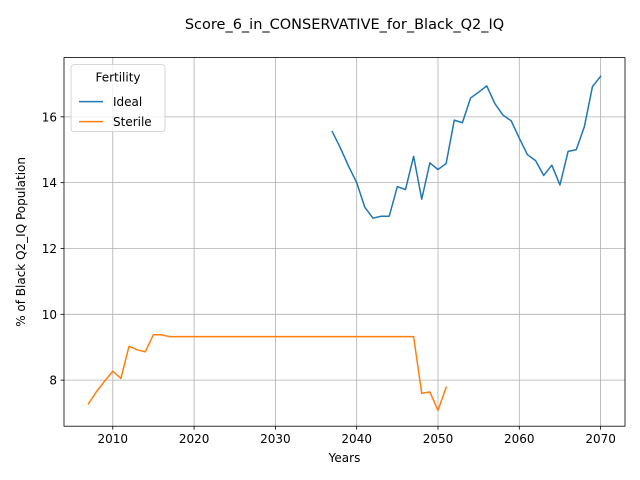  I want to click on x-axis: 2010 2020 2030 2040 2050 2060 2070, so click(357, 436).